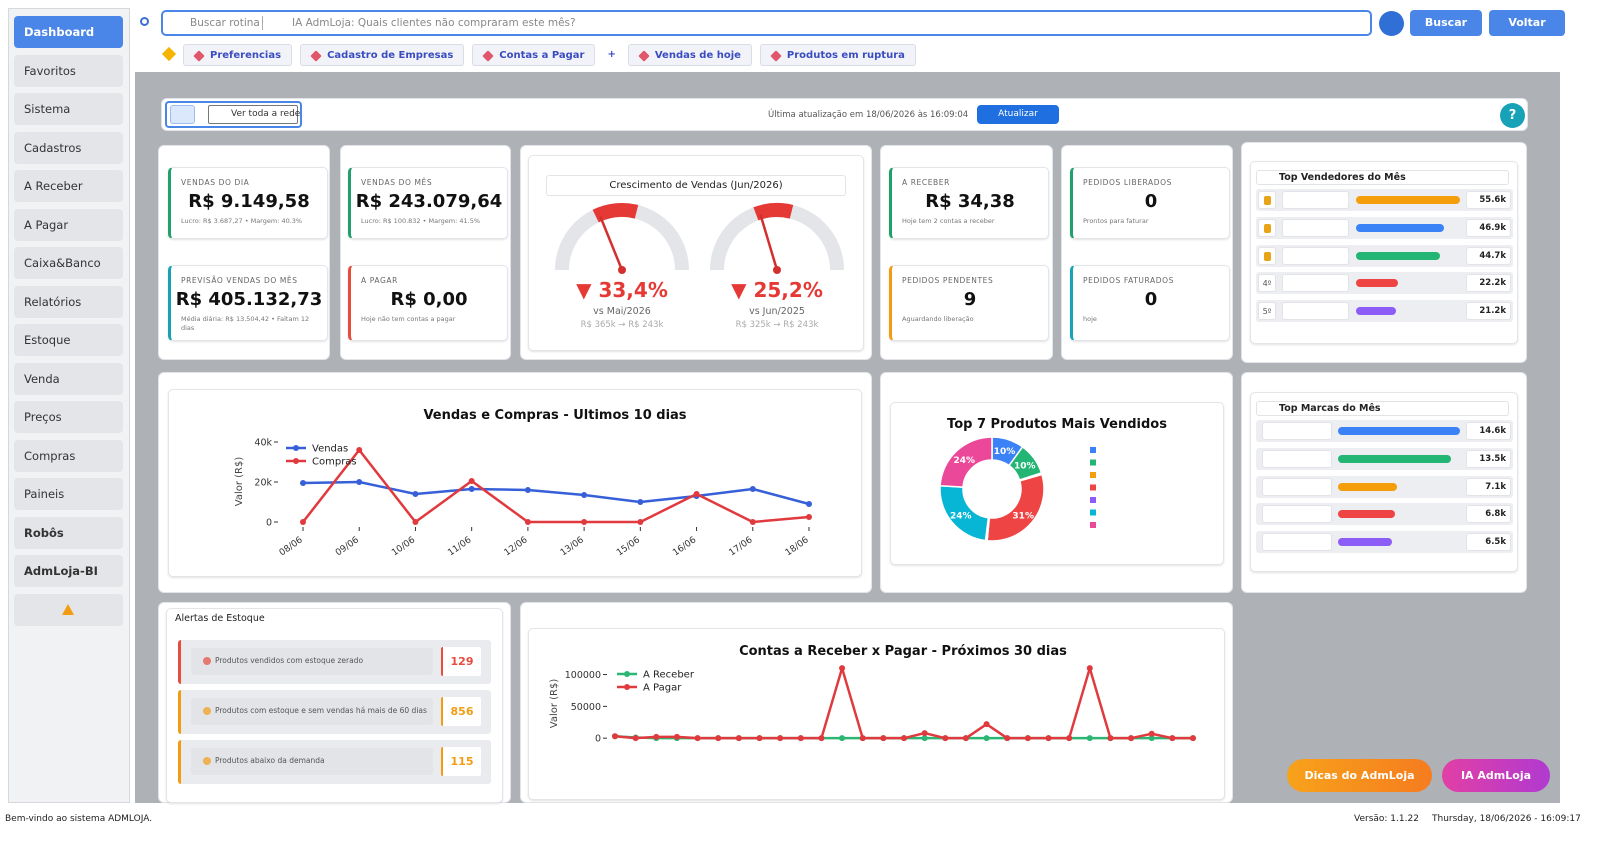 The height and width of the screenshot is (843, 1600). I want to click on gauge-detail: R$ 365k → R$ 243k, so click(622, 325).